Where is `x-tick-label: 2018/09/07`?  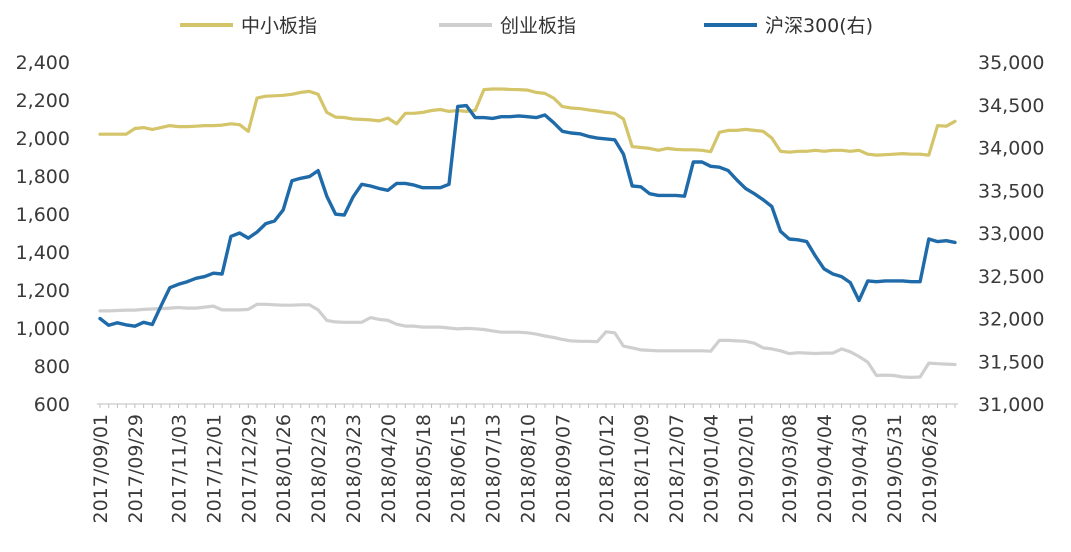 x-tick-label: 2018/09/07 is located at coordinates (563, 469).